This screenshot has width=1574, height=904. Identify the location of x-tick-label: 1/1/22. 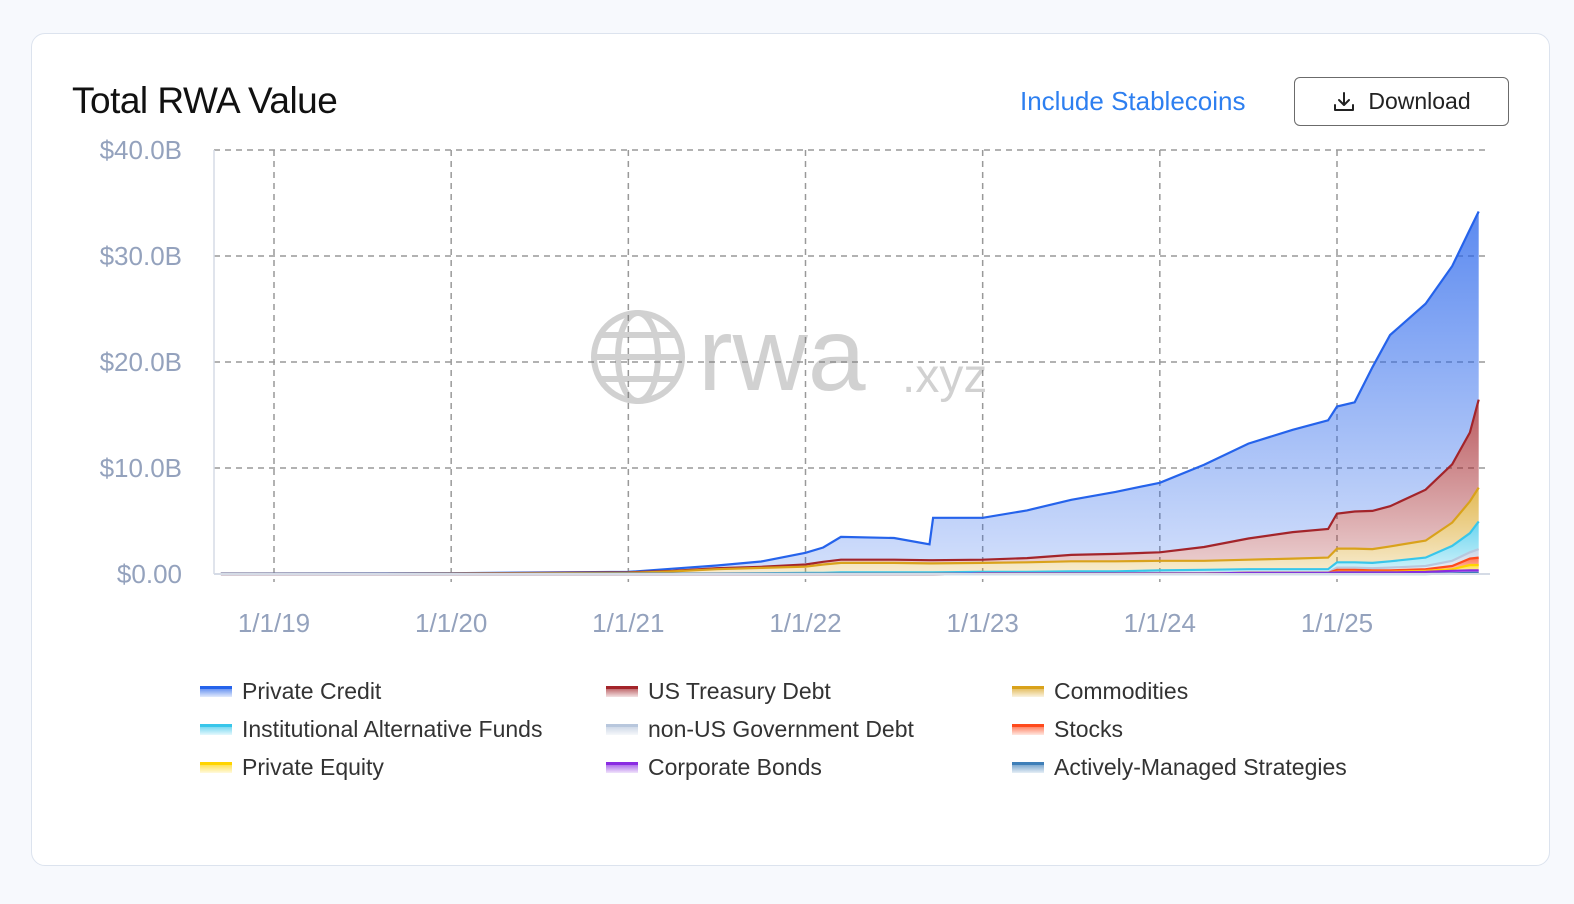
(805, 623).